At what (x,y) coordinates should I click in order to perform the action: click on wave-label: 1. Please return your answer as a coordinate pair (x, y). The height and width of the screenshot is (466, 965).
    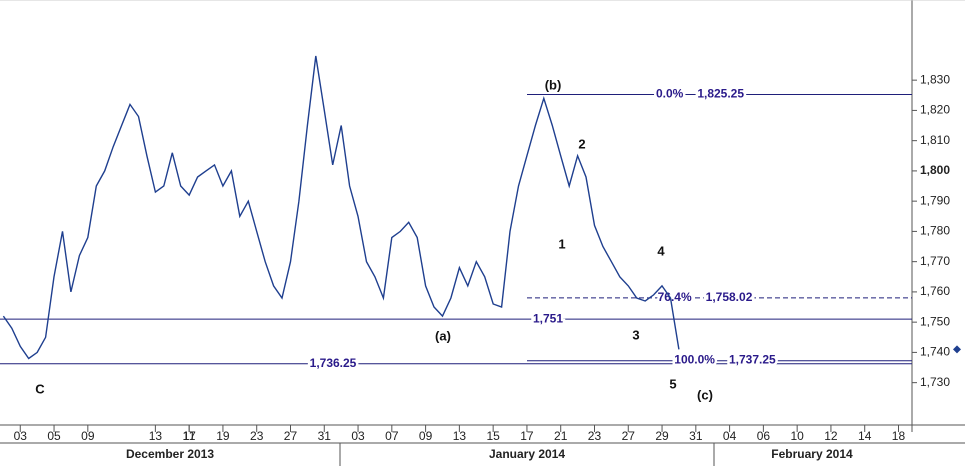
    Looking at the image, I should click on (561, 243).